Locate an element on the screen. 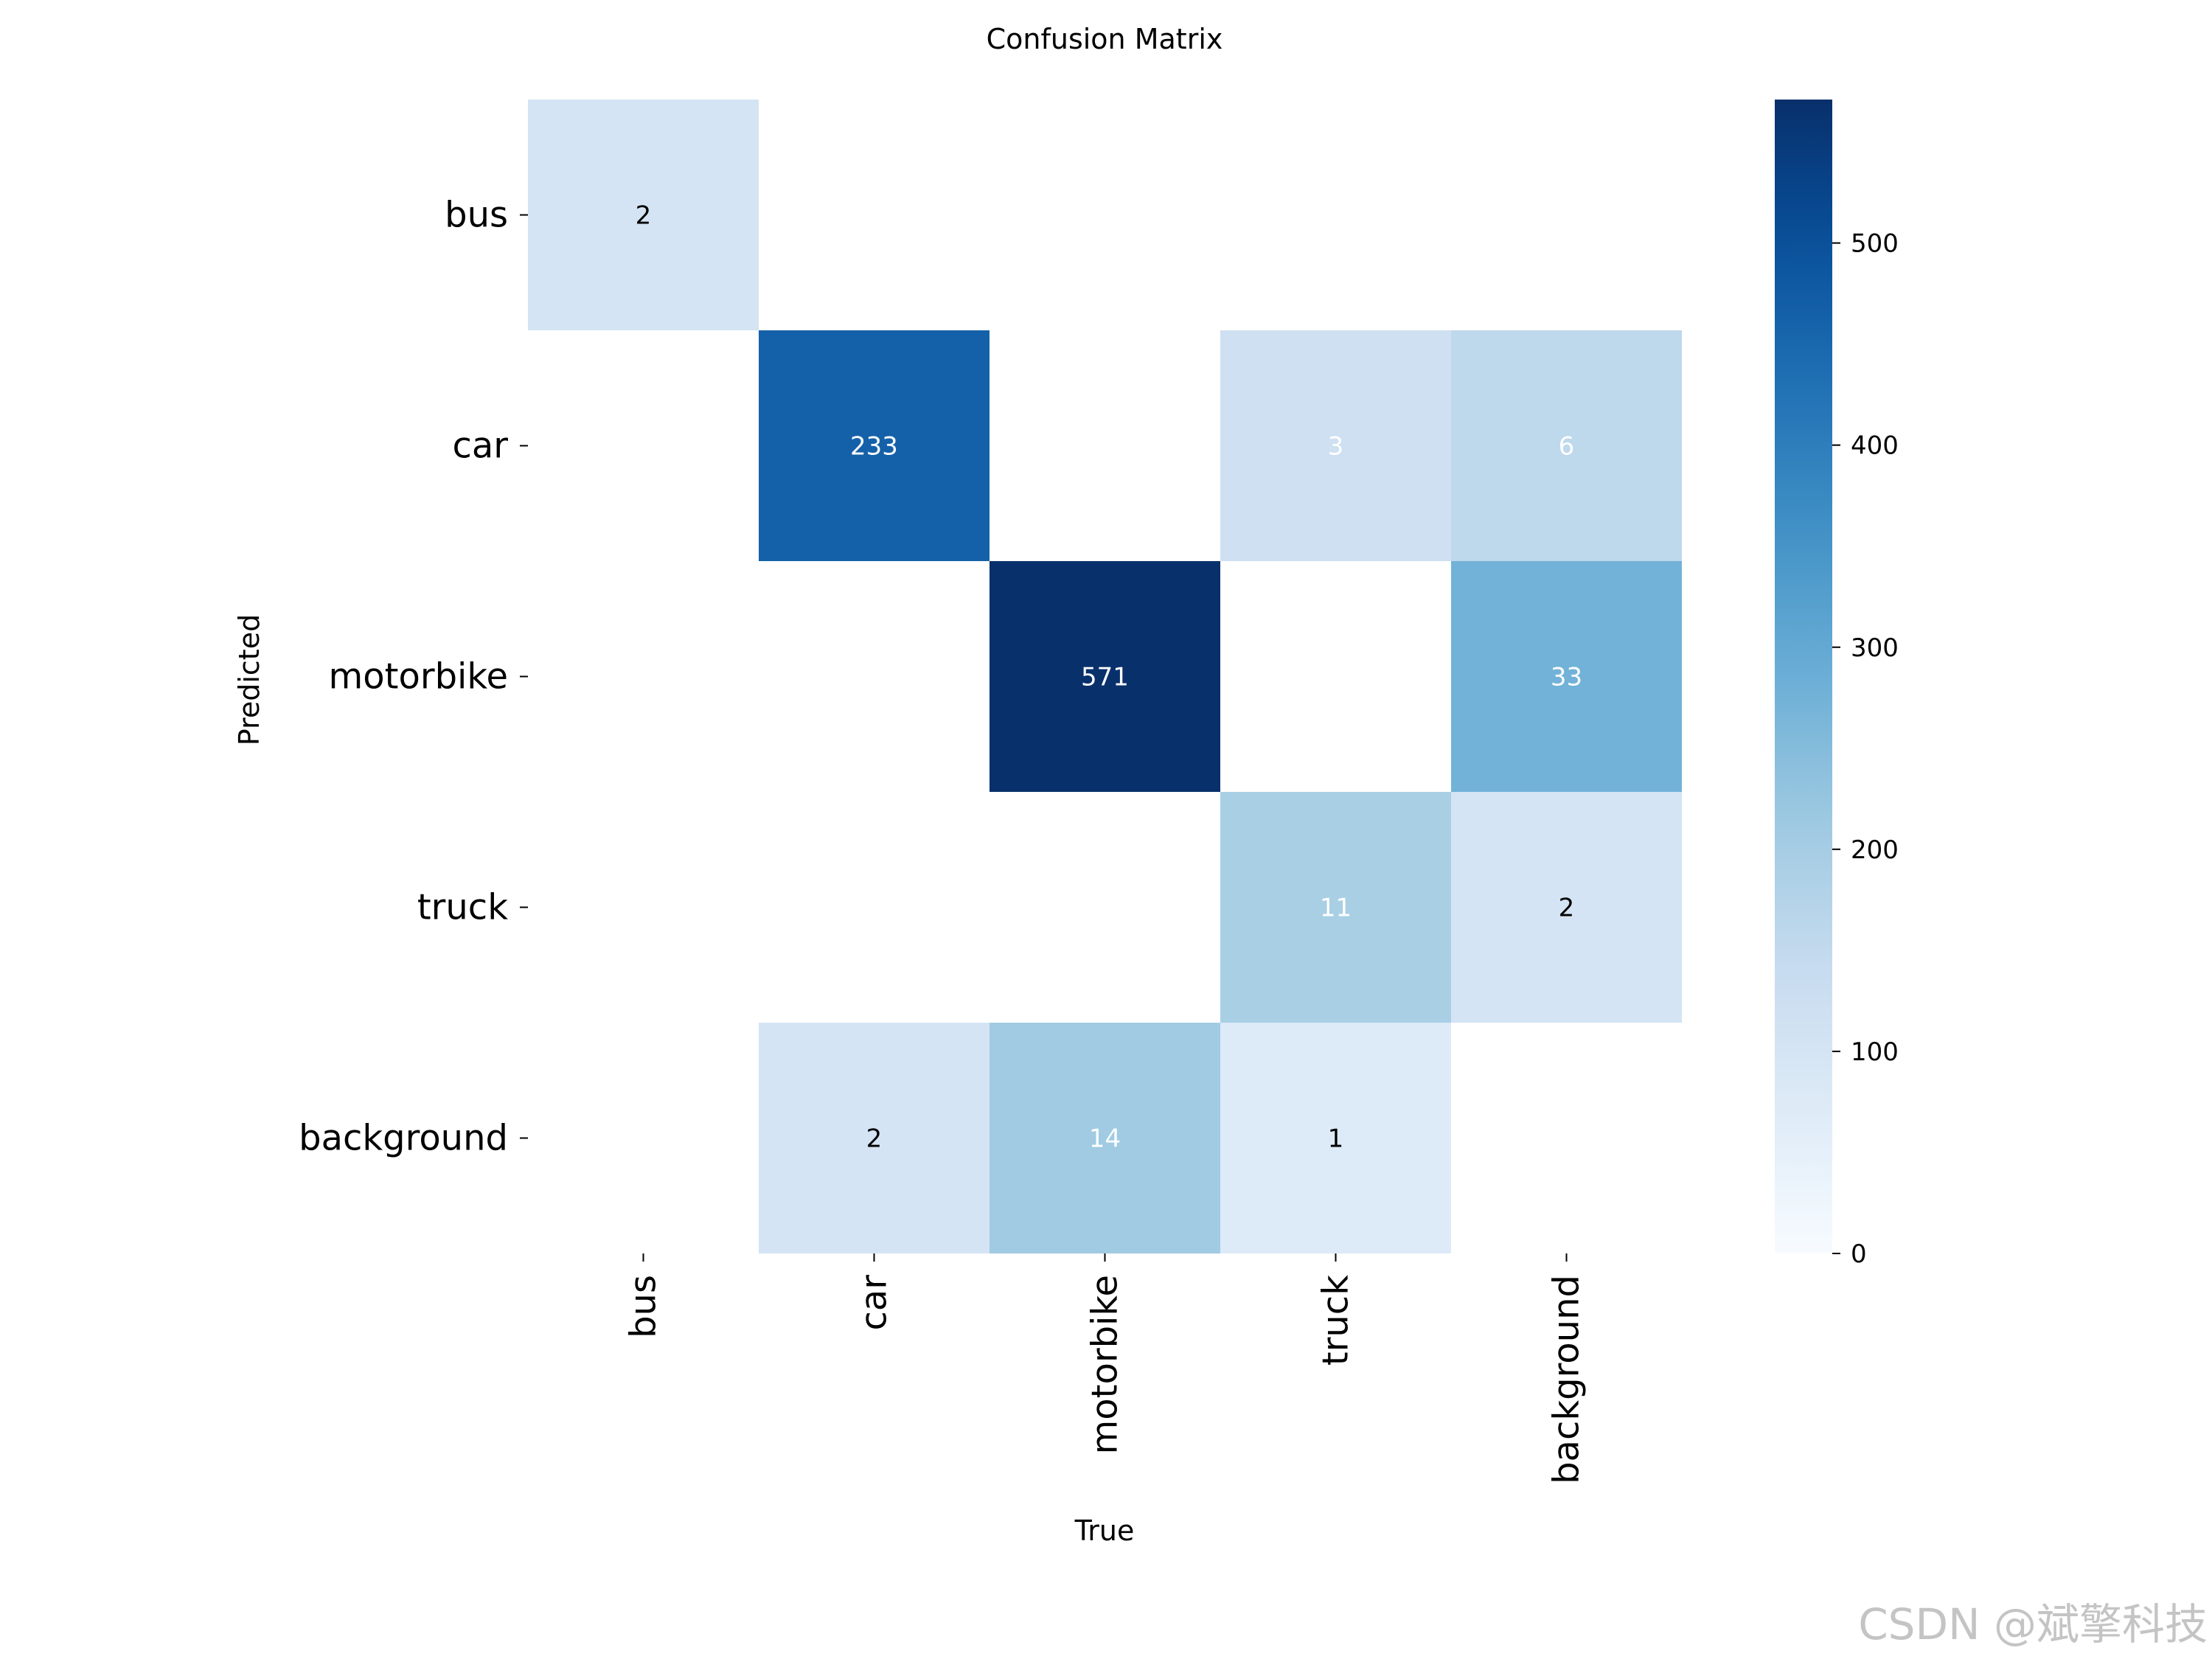 This screenshot has width=2212, height=1659. heatmap-cell-car-truck is located at coordinates (1335, 445).